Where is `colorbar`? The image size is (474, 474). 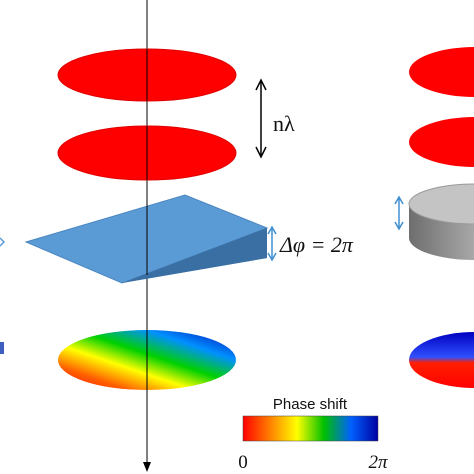 colorbar is located at coordinates (310, 428).